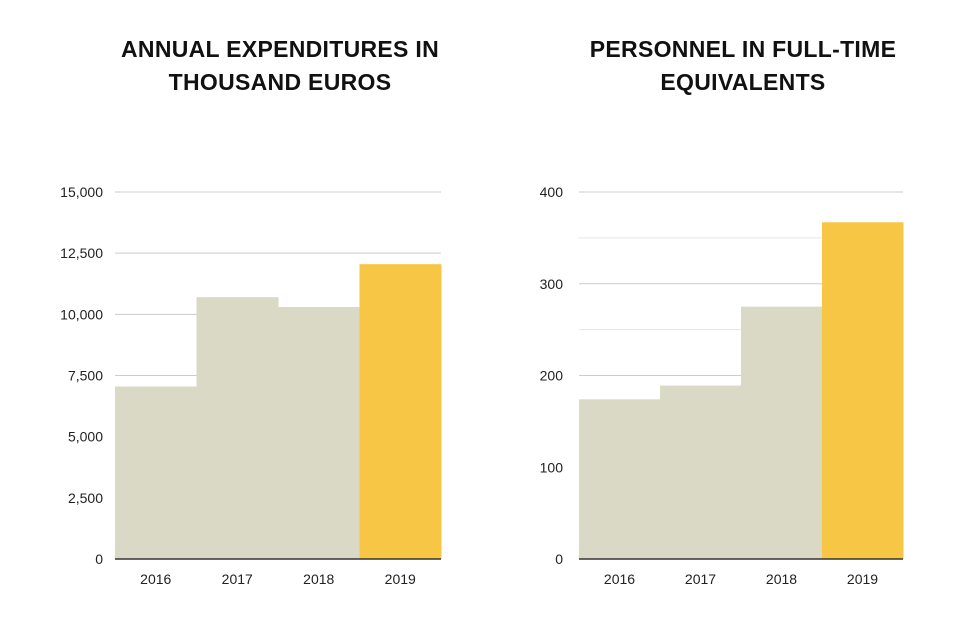 This screenshot has height=636, width=974. I want to click on y-tick-label: 100, so click(552, 467).